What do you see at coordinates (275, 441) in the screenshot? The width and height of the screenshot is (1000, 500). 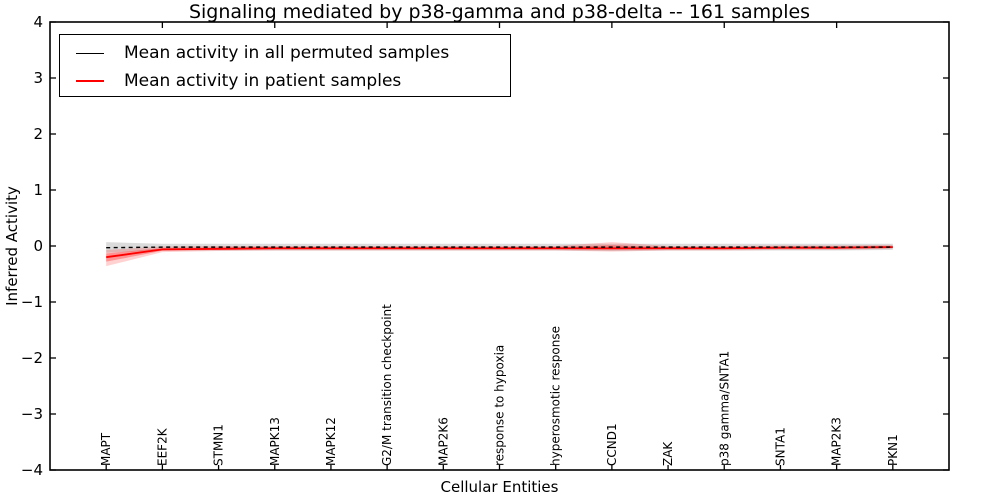 I see `x-category-label: MAPK13` at bounding box center [275, 441].